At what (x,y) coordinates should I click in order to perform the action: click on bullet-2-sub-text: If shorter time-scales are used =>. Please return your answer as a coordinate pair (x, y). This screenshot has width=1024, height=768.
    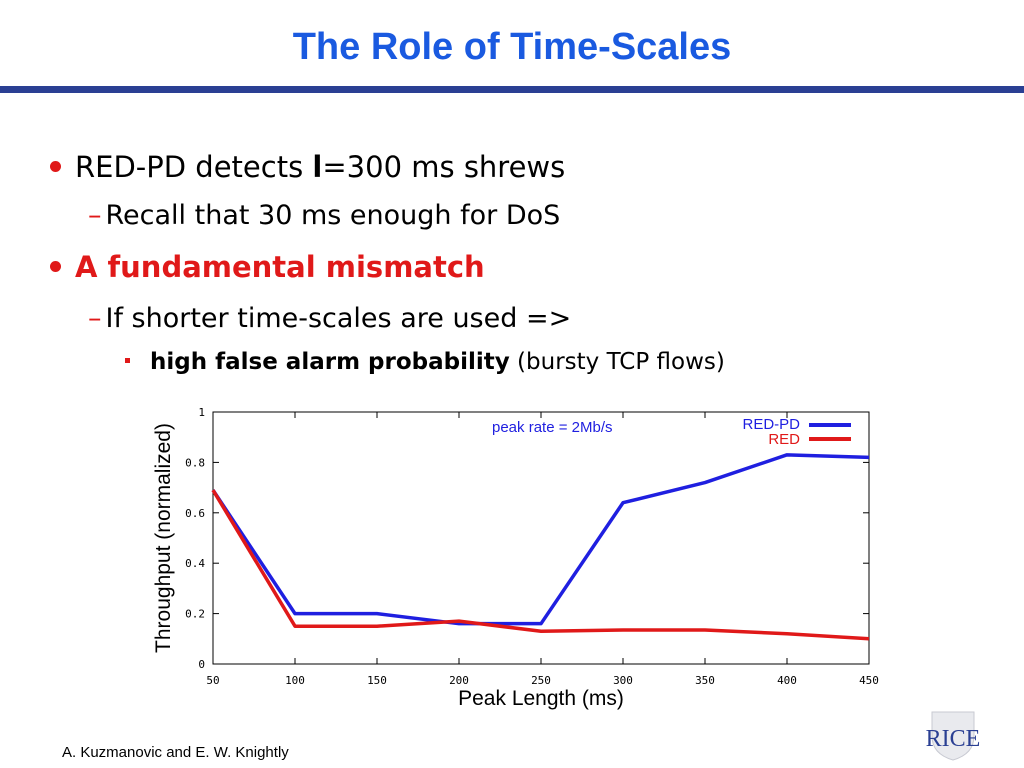
    Looking at the image, I should click on (338, 318).